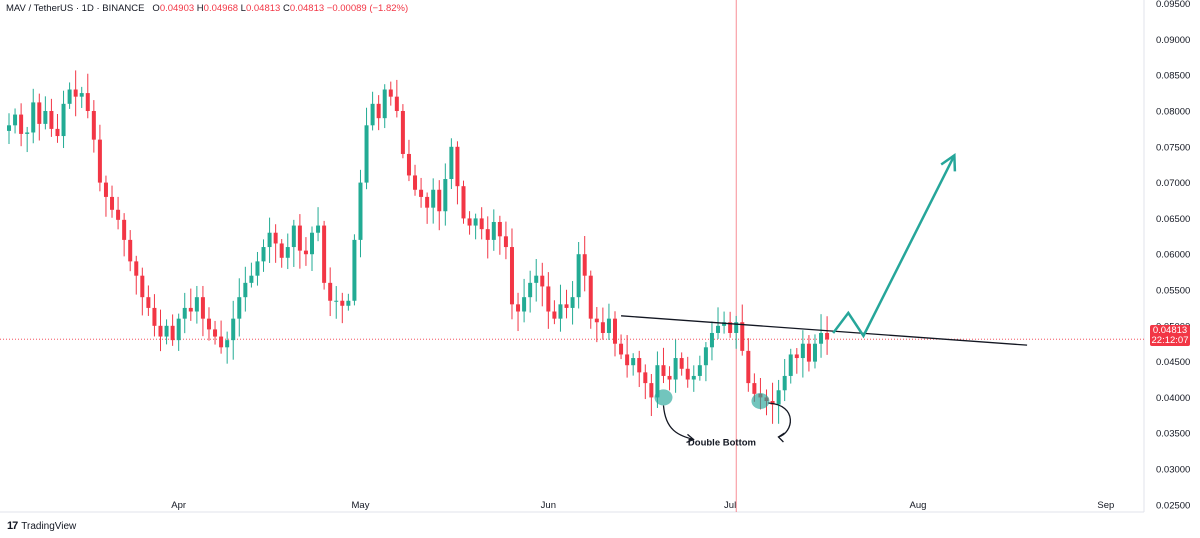 The height and width of the screenshot is (538, 1200). Describe the element at coordinates (1173, 434) in the screenshot. I see `price-tick-label: 0.03500` at that location.